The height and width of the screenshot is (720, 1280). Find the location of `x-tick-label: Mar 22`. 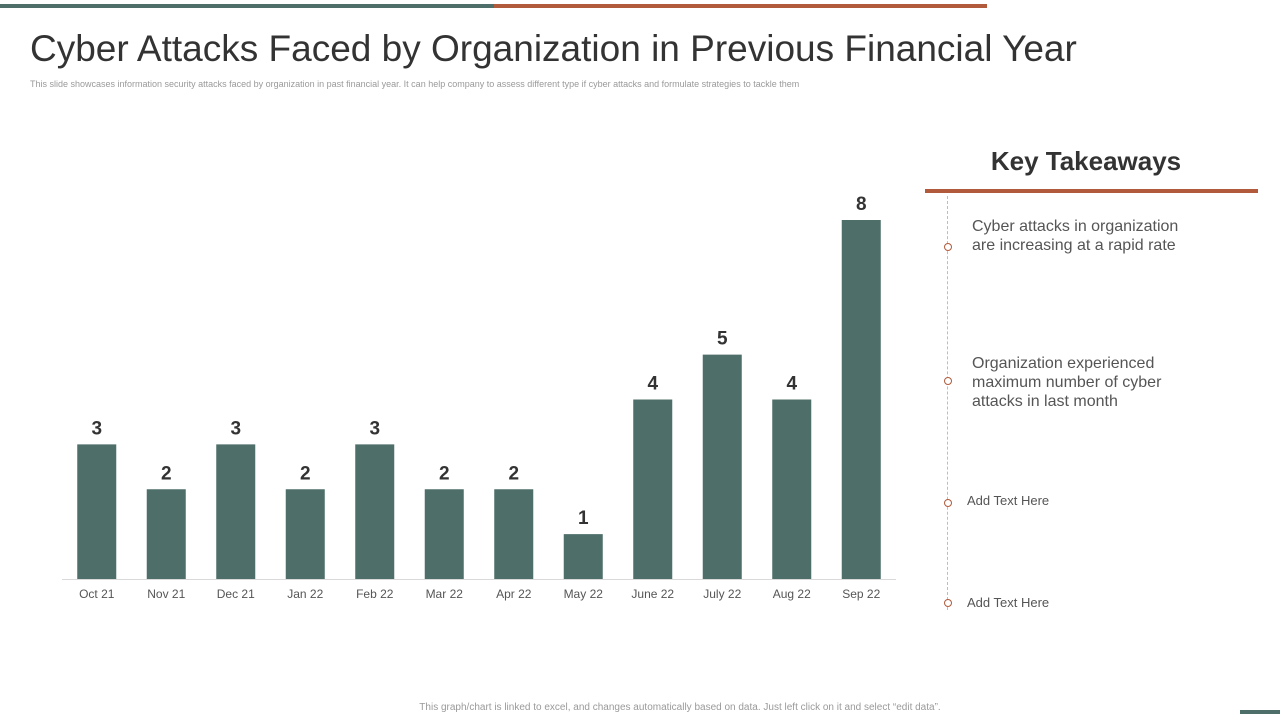

x-tick-label: Mar 22 is located at coordinates (445, 594).